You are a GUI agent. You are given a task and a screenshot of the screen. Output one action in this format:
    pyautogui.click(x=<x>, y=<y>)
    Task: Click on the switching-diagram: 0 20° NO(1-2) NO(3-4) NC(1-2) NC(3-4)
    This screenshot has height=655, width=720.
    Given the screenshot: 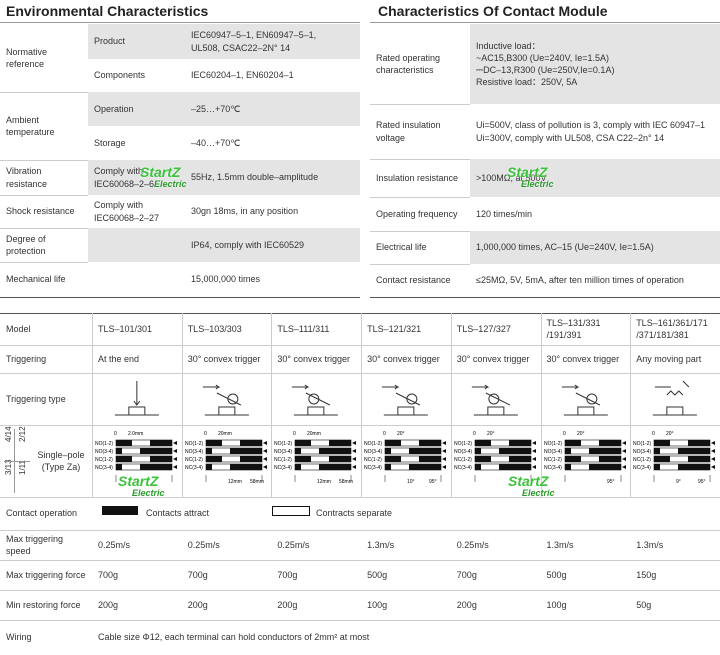 What is the action you would take?
    pyautogui.click(x=495, y=456)
    